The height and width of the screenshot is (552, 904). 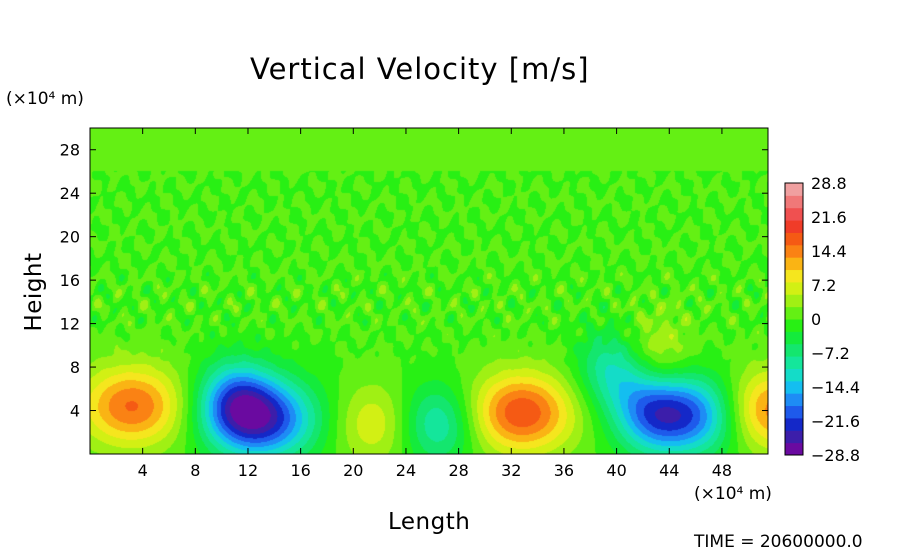 What do you see at coordinates (406, 470) in the screenshot?
I see `x-tick-label: 24` at bounding box center [406, 470].